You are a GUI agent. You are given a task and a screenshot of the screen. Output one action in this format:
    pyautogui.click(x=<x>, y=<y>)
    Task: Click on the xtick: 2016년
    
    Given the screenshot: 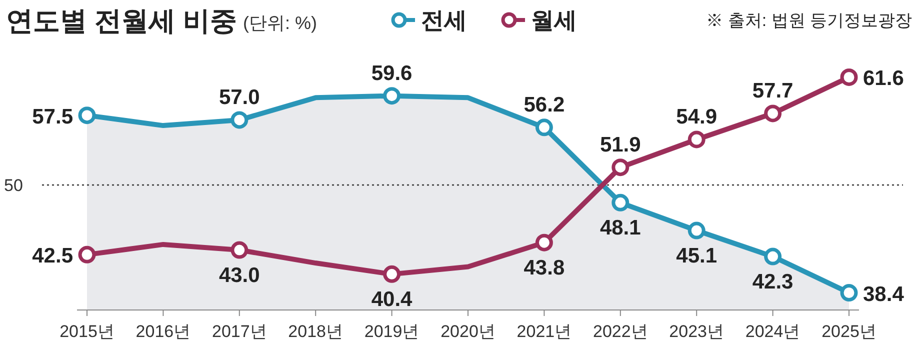 What is the action you would take?
    pyautogui.click(x=163, y=331)
    